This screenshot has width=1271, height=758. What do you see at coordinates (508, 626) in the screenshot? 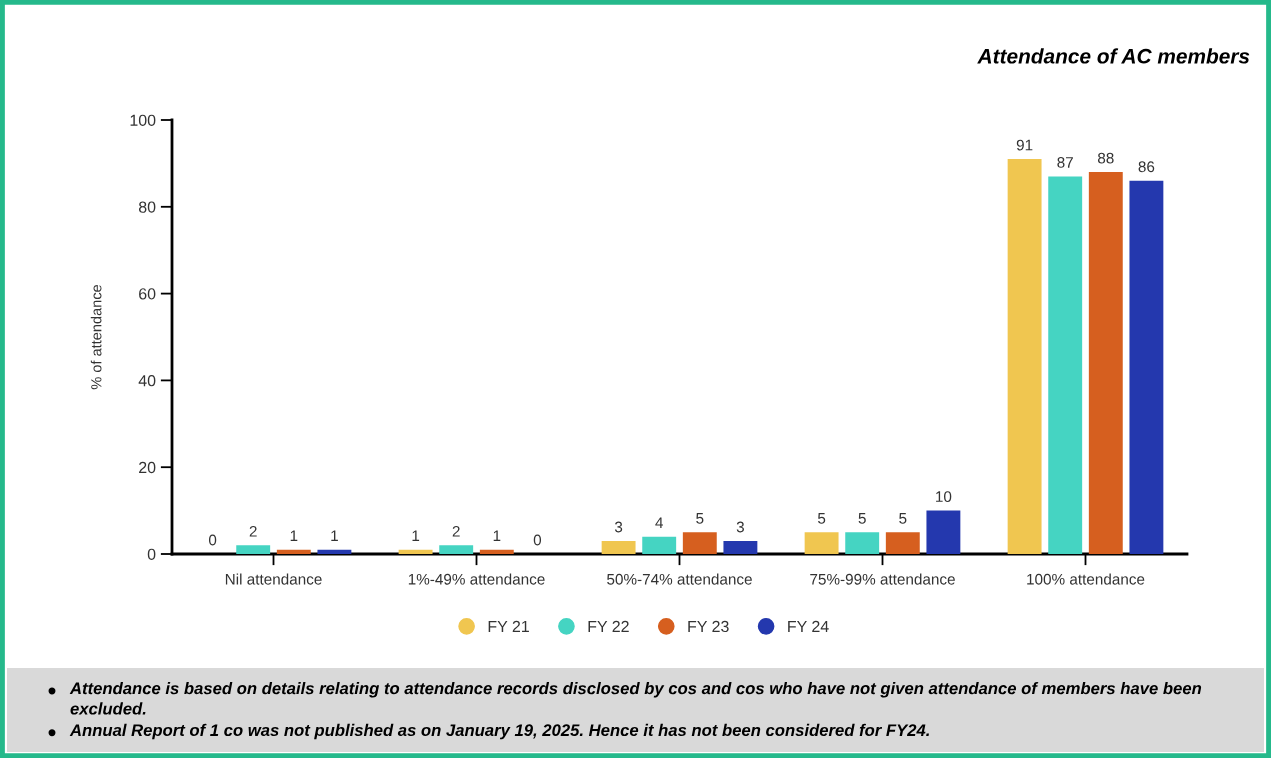
I see `legend-label: FY 21` at bounding box center [508, 626].